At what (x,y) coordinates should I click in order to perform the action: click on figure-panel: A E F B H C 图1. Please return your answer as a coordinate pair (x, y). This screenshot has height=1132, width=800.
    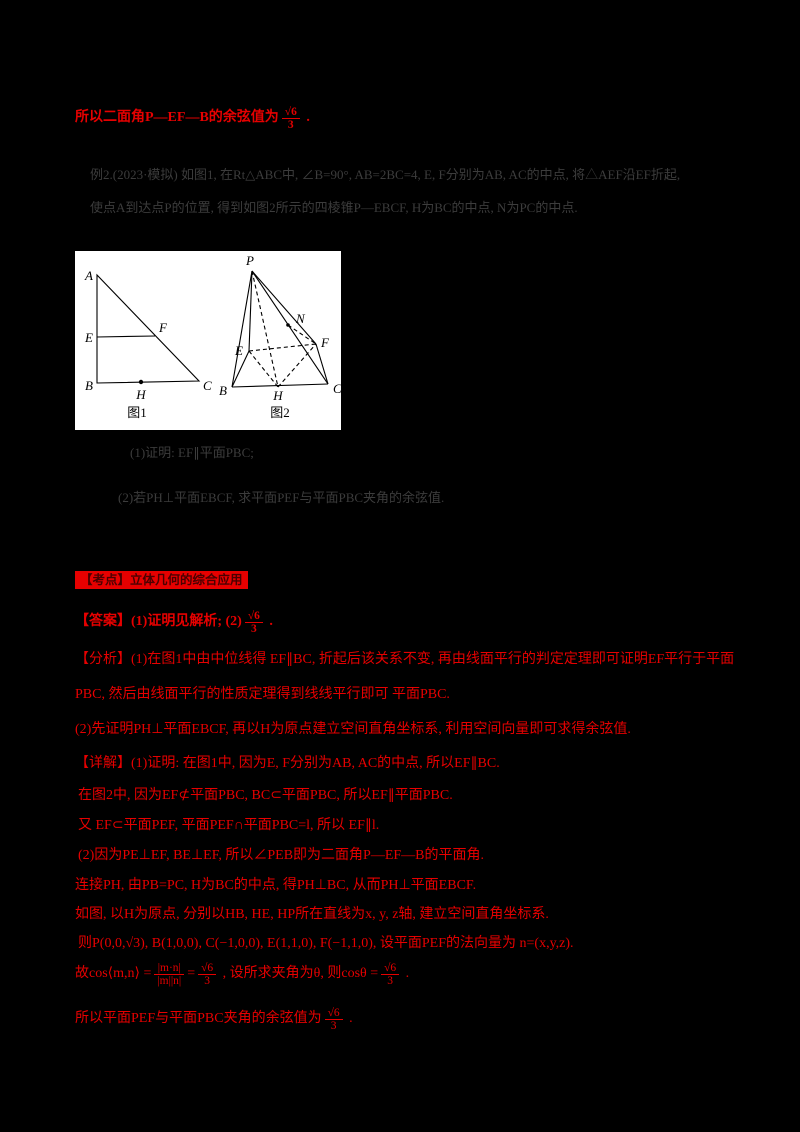
    Looking at the image, I should click on (208, 340).